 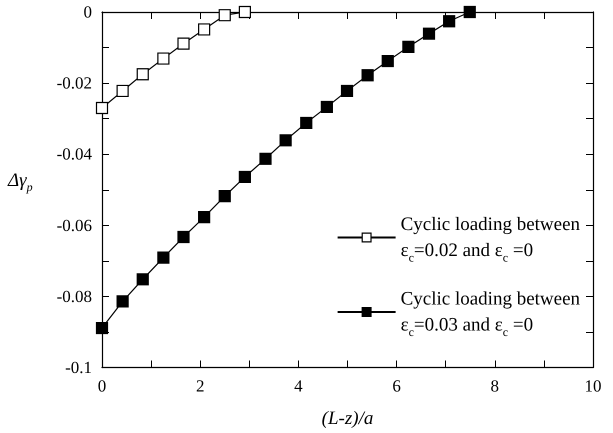 What do you see at coordinates (74, 296) in the screenshot?
I see `y-tick-label: -0.08` at bounding box center [74, 296].